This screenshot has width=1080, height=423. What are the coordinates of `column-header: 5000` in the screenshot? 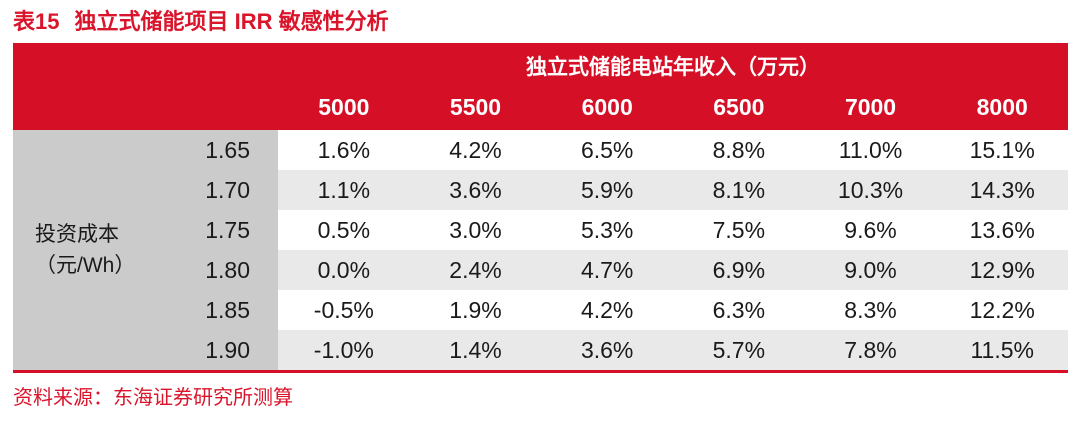 It's located at (344, 107).